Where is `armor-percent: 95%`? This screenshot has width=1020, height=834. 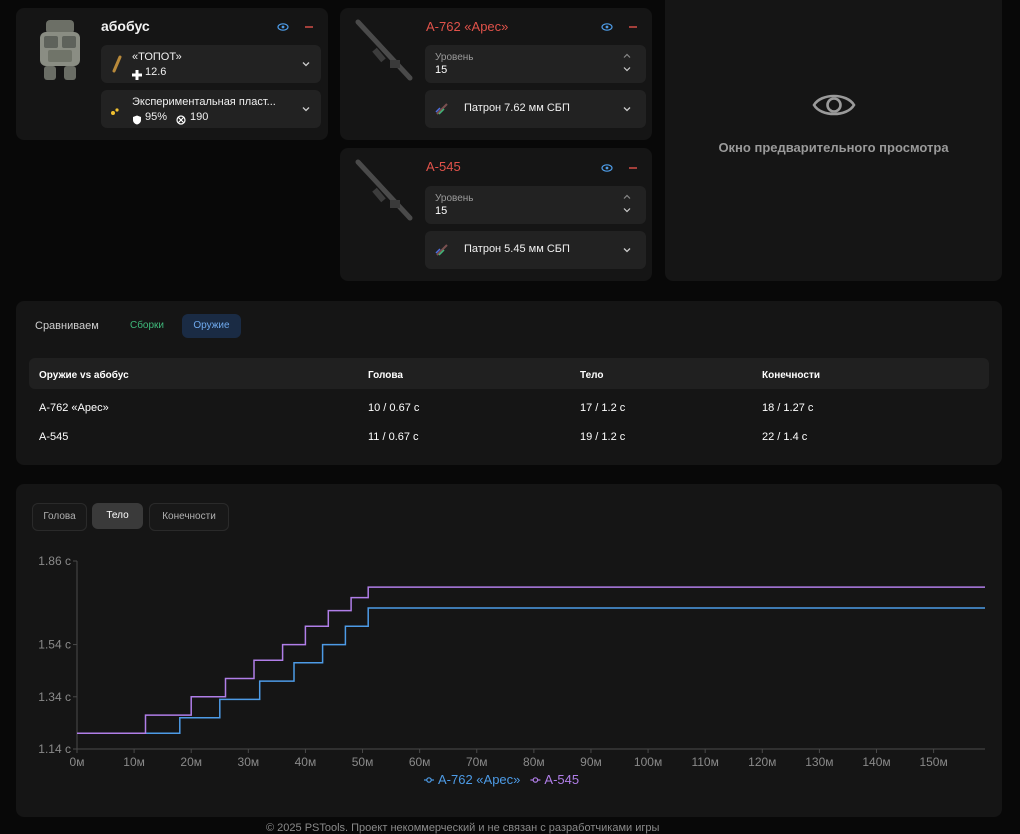
armor-percent: 95% is located at coordinates (156, 117).